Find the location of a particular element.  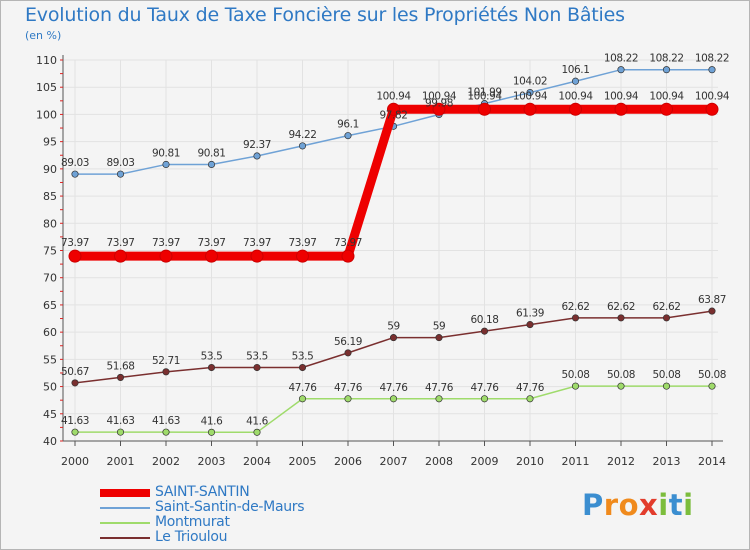

y-tick-label: 85 is located at coordinates (50, 196).